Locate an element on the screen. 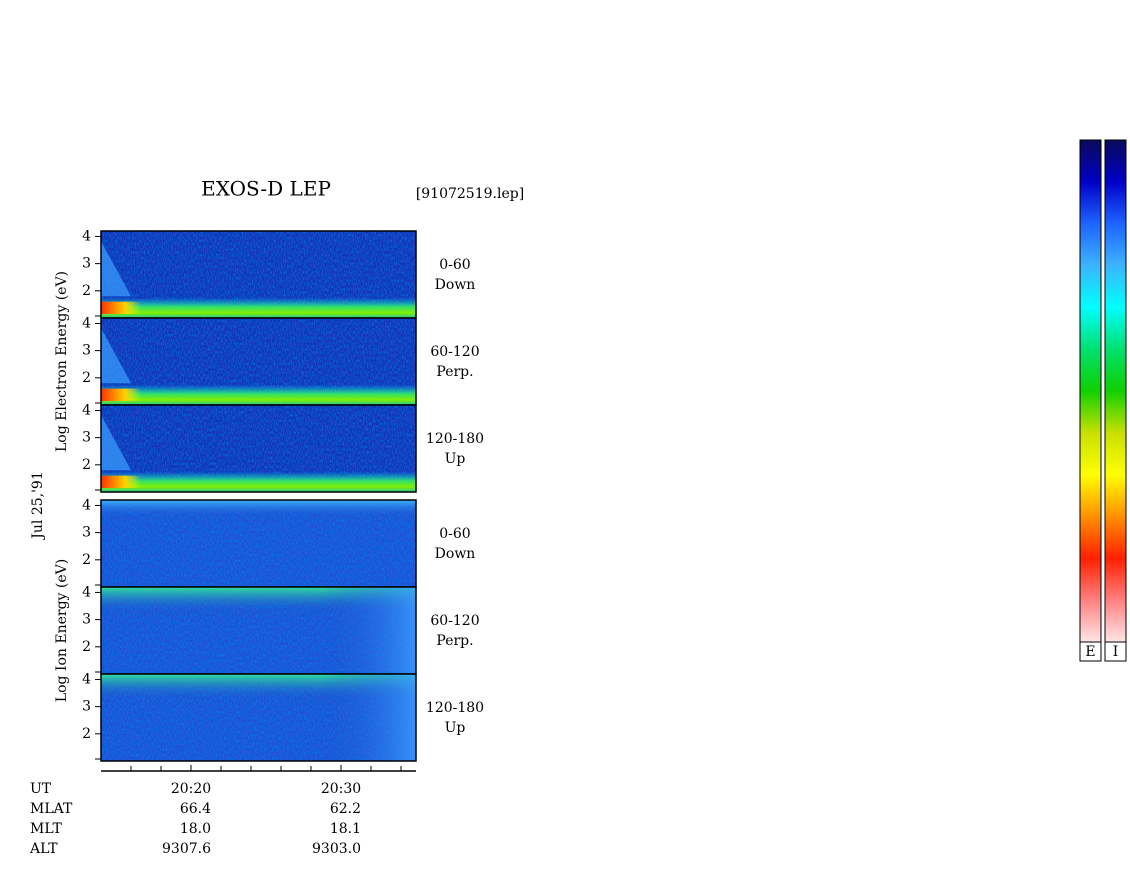  info-row-label: UT is located at coordinates (41, 789).